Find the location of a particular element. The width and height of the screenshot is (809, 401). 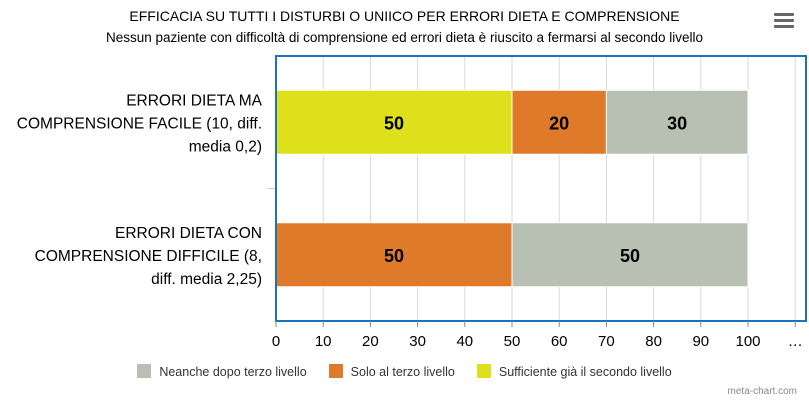

x-tick-label: 30 is located at coordinates (417, 341).